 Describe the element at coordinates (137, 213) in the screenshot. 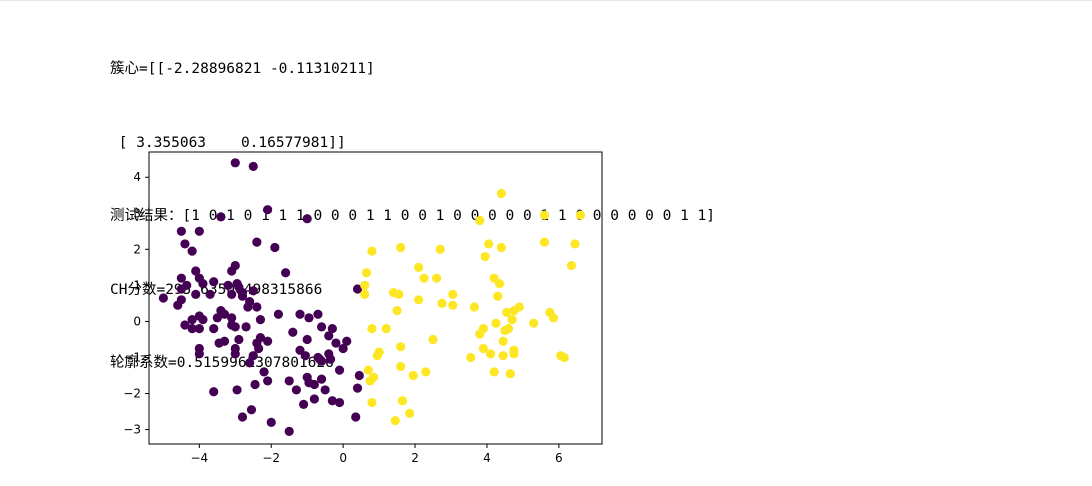

I see `y-tick-label: 3` at that location.